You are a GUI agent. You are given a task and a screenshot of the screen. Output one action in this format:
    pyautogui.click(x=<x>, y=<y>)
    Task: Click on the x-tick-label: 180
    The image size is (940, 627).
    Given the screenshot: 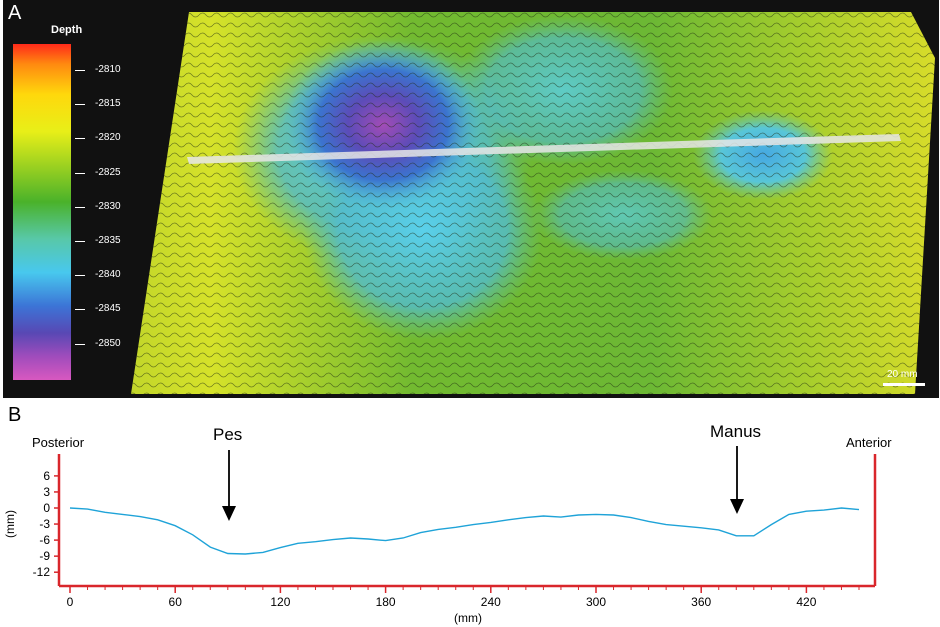 What is the action you would take?
    pyautogui.click(x=386, y=602)
    